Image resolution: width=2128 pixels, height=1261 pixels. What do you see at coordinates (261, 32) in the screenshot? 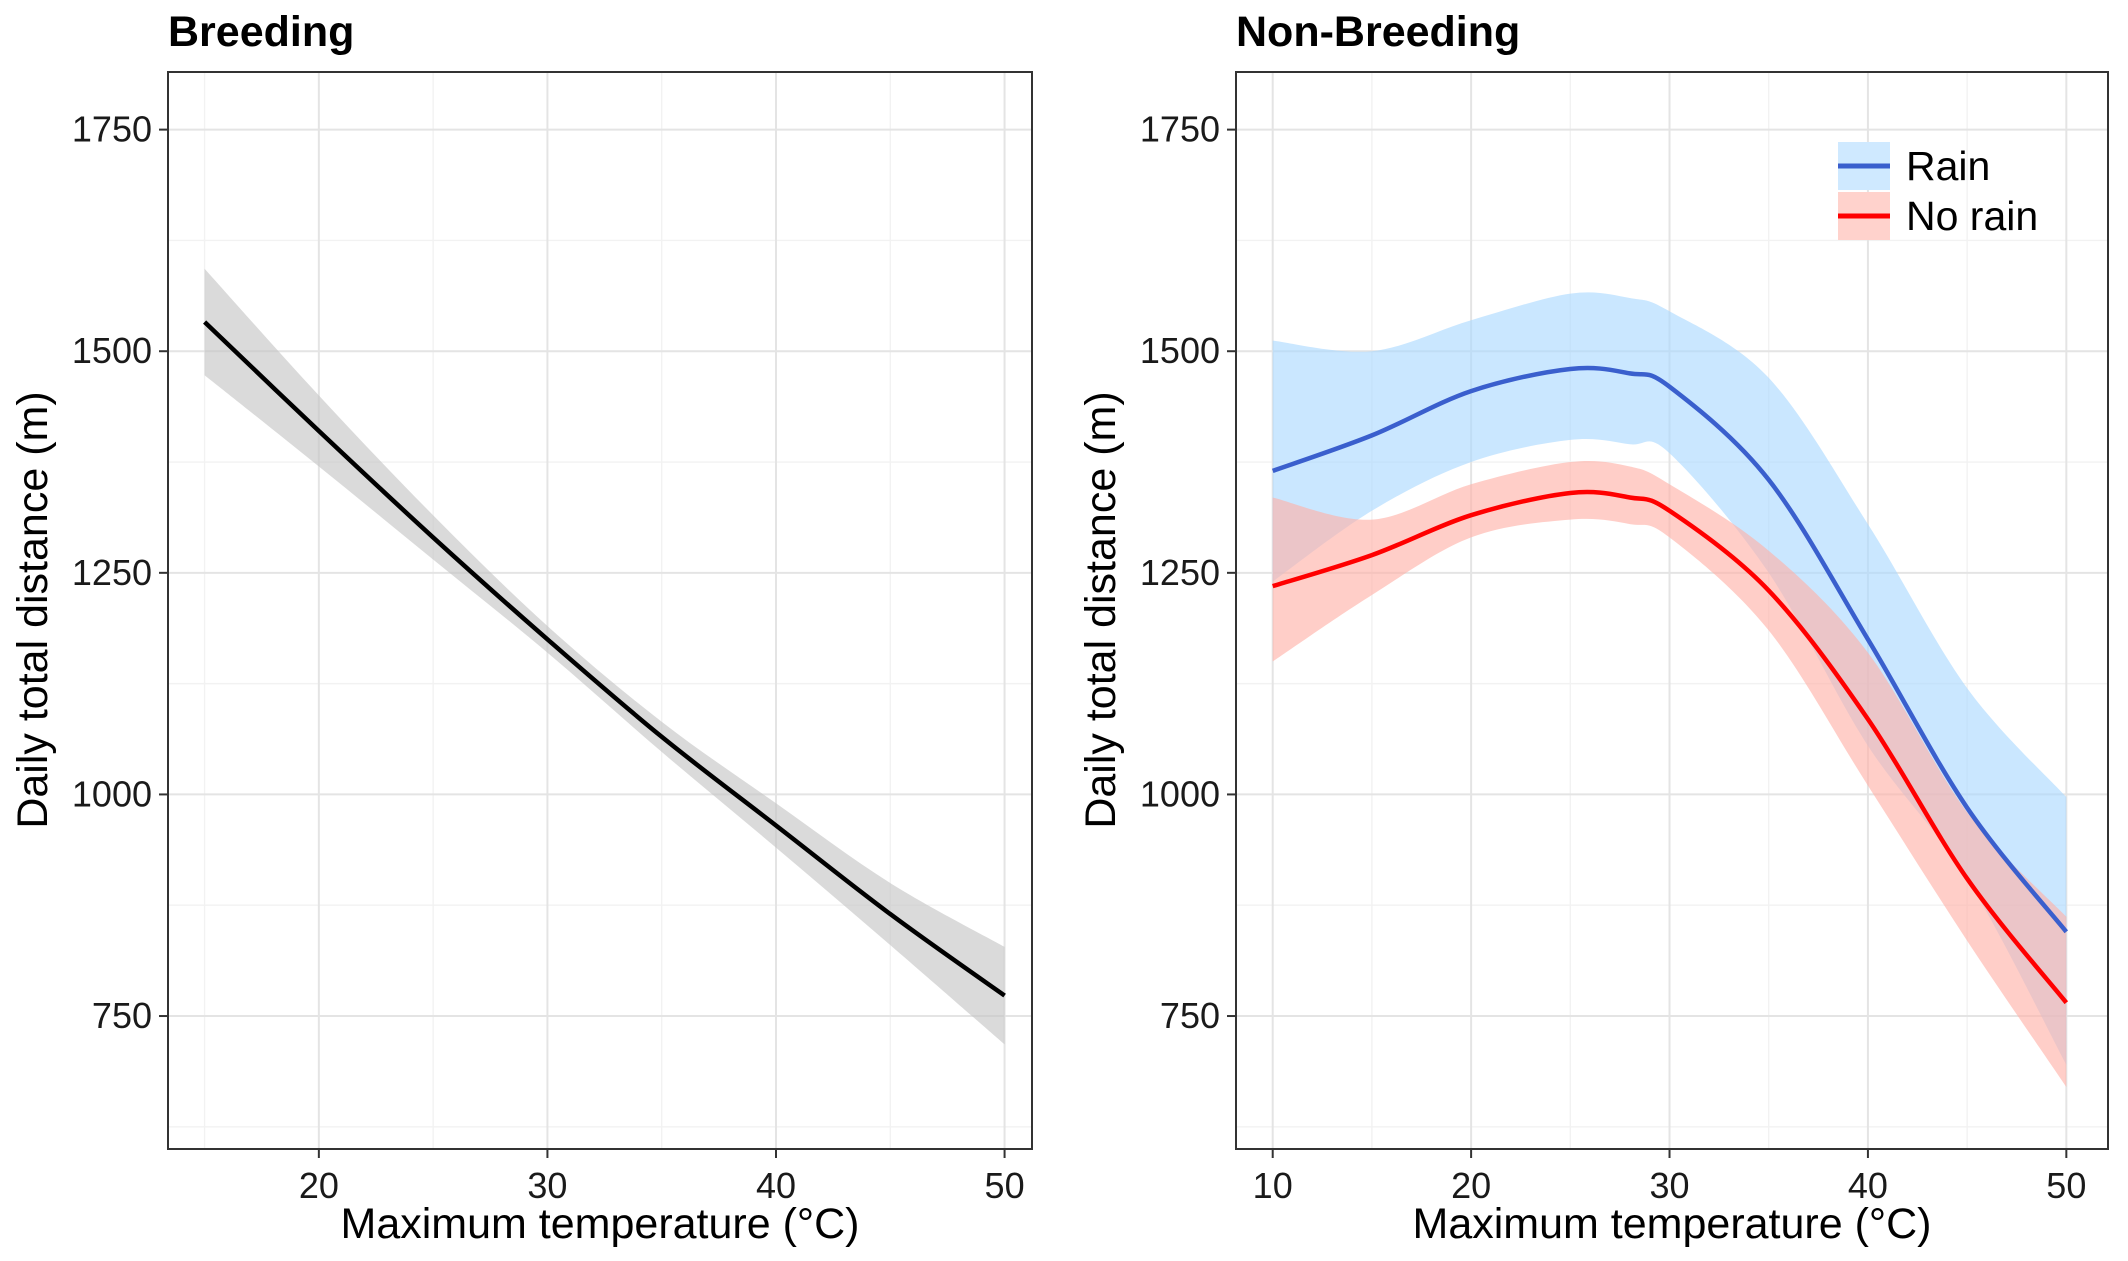
I see `panel-title: Breeding` at bounding box center [261, 32].